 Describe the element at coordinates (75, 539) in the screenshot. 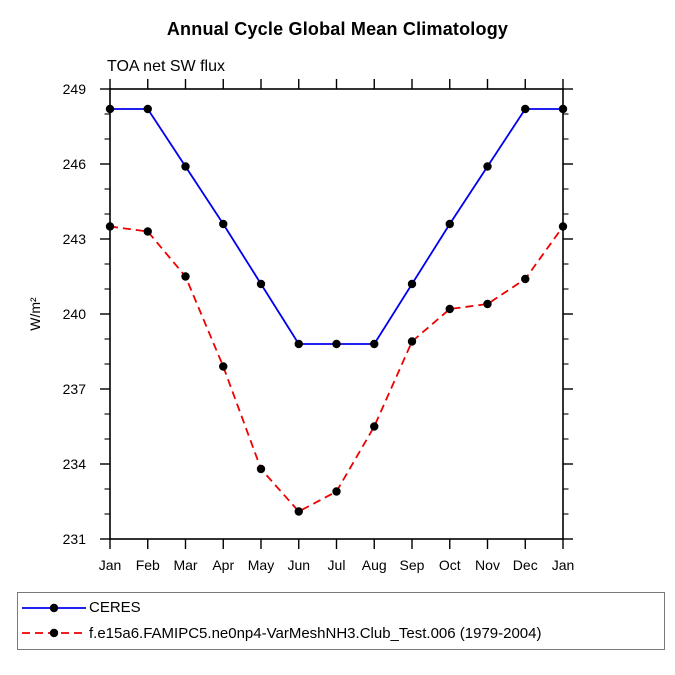

I see `y-tick-label: 231` at that location.